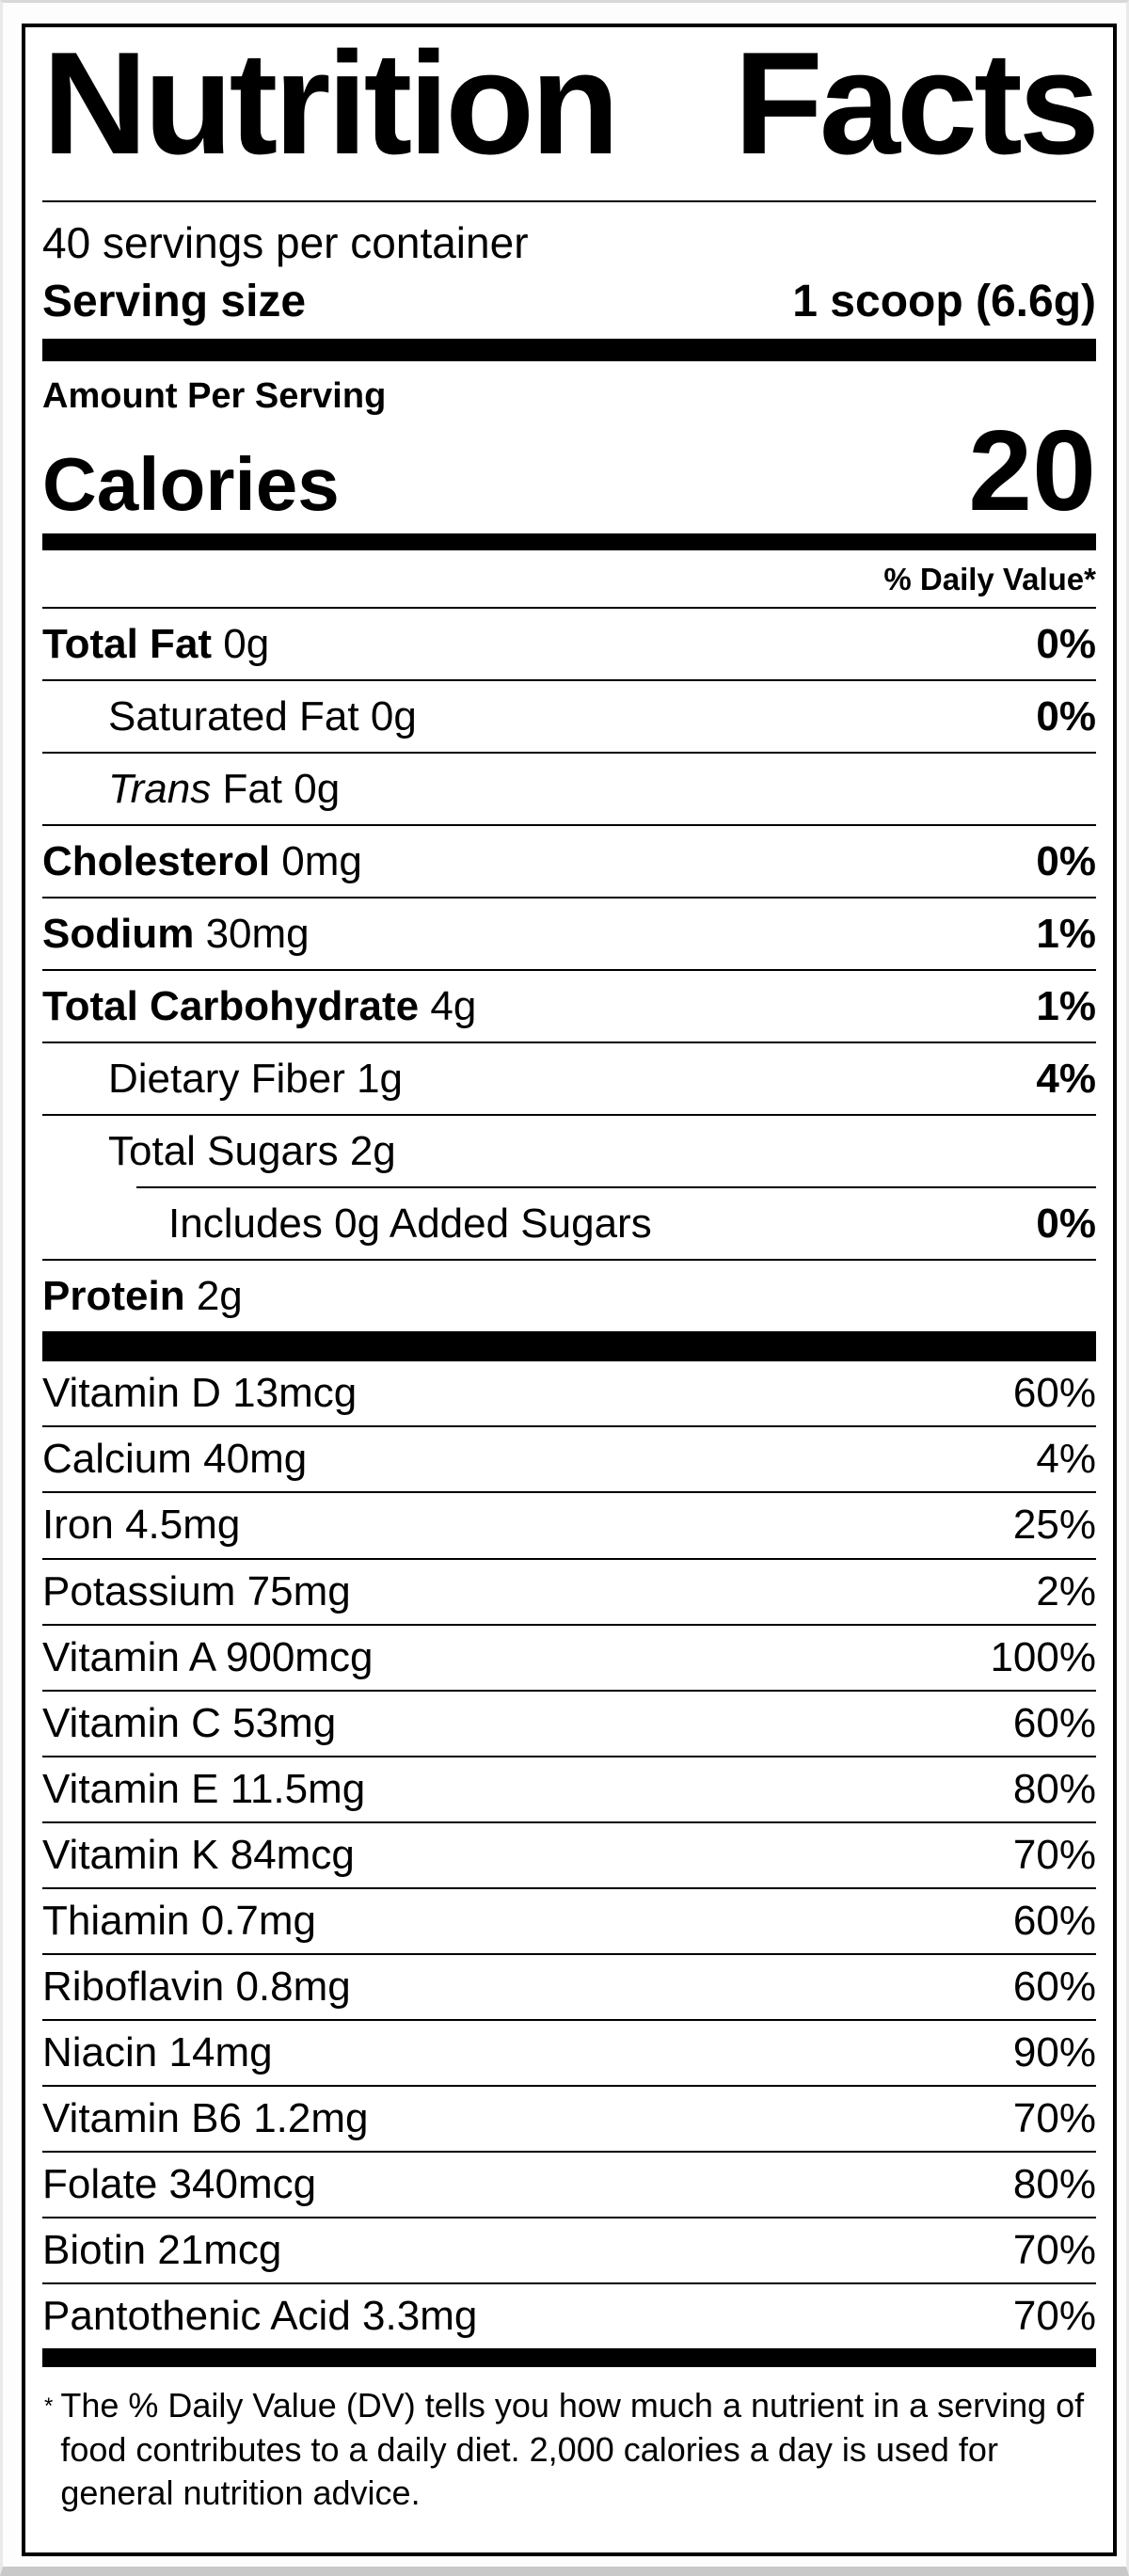  I want to click on vitamin-row-vitamin-b6: Vitamin B6 1.2mg 70%, so click(569, 2117).